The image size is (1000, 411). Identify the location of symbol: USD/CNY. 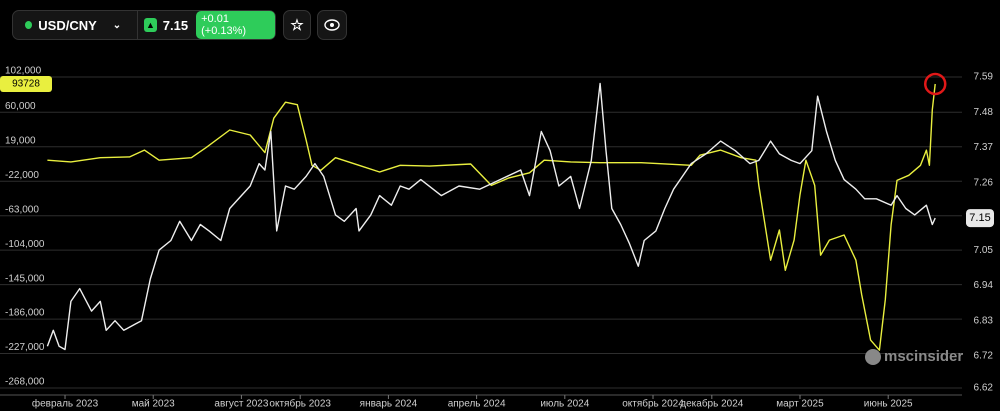
(67, 25).